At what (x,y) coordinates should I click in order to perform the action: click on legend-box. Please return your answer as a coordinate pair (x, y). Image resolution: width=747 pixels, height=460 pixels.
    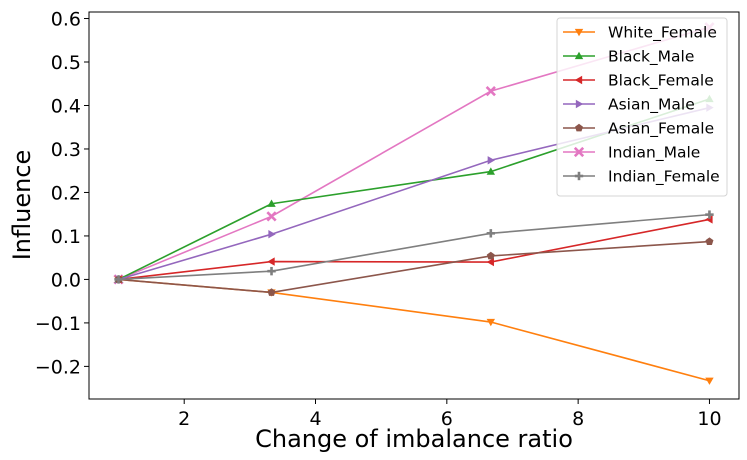
    Looking at the image, I should click on (642, 107).